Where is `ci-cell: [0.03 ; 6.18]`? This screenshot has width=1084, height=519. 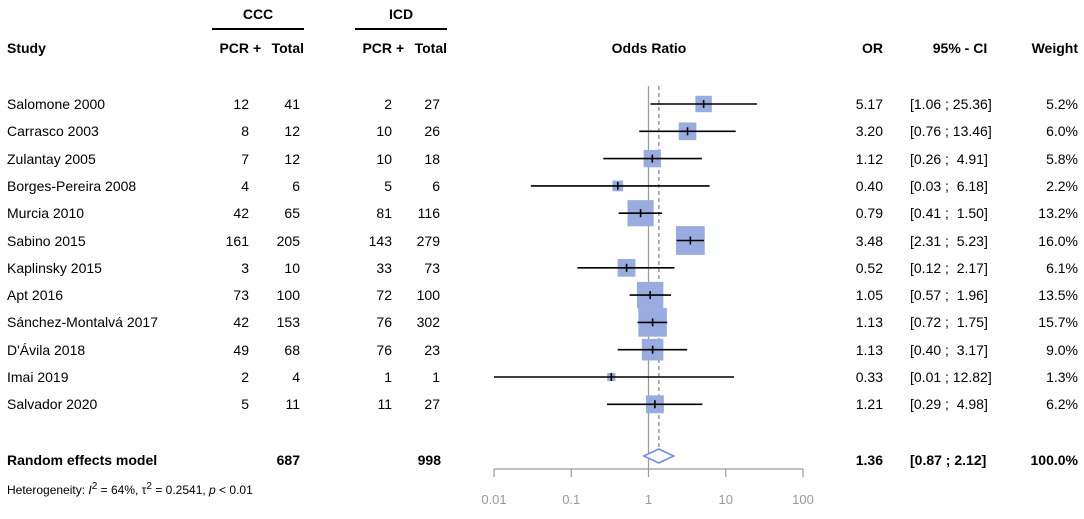 ci-cell: [0.03 ; 6.18] is located at coordinates (949, 186).